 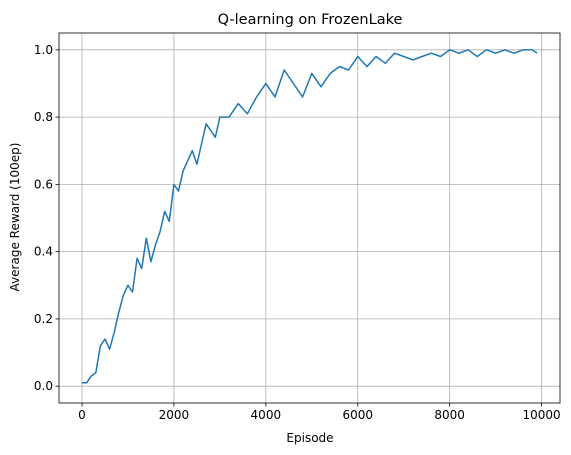 What do you see at coordinates (43, 319) in the screenshot?
I see `y-tick-label: 0.2` at bounding box center [43, 319].